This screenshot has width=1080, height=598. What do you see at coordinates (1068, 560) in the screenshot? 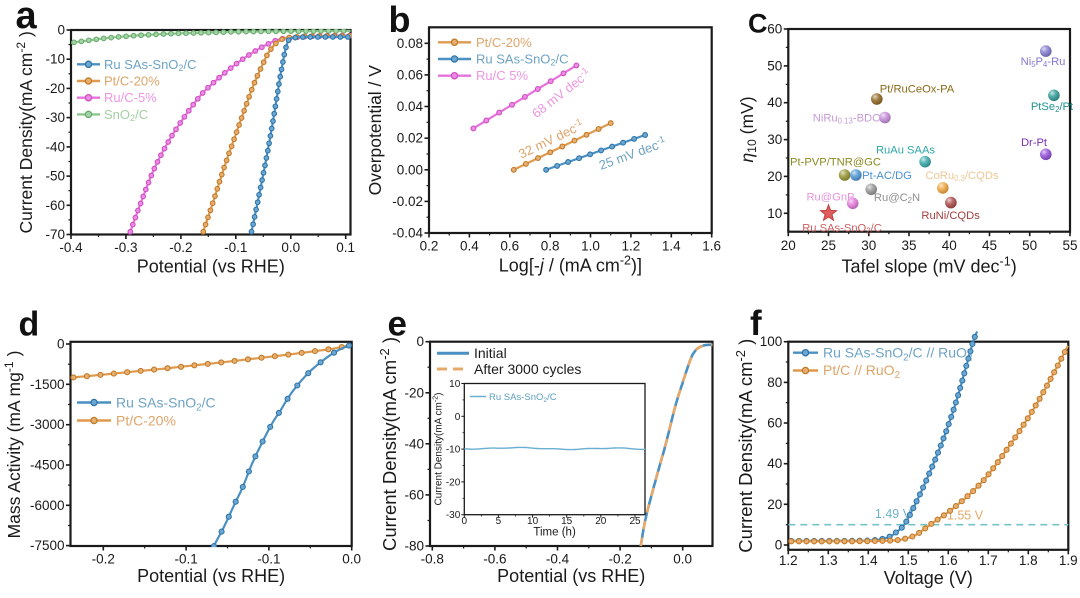
I see `svg-text: 1.9` at bounding box center [1068, 560].